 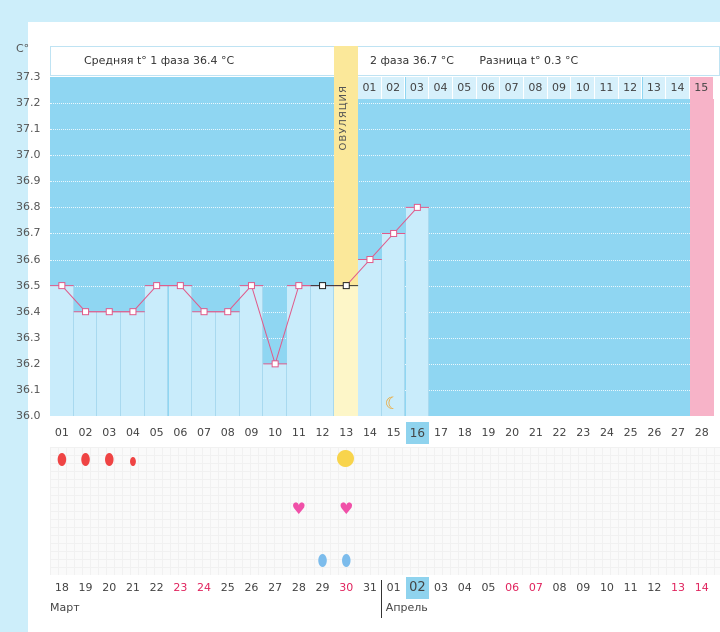 I want to click on calendar-date: 30, so click(x=346, y=587).